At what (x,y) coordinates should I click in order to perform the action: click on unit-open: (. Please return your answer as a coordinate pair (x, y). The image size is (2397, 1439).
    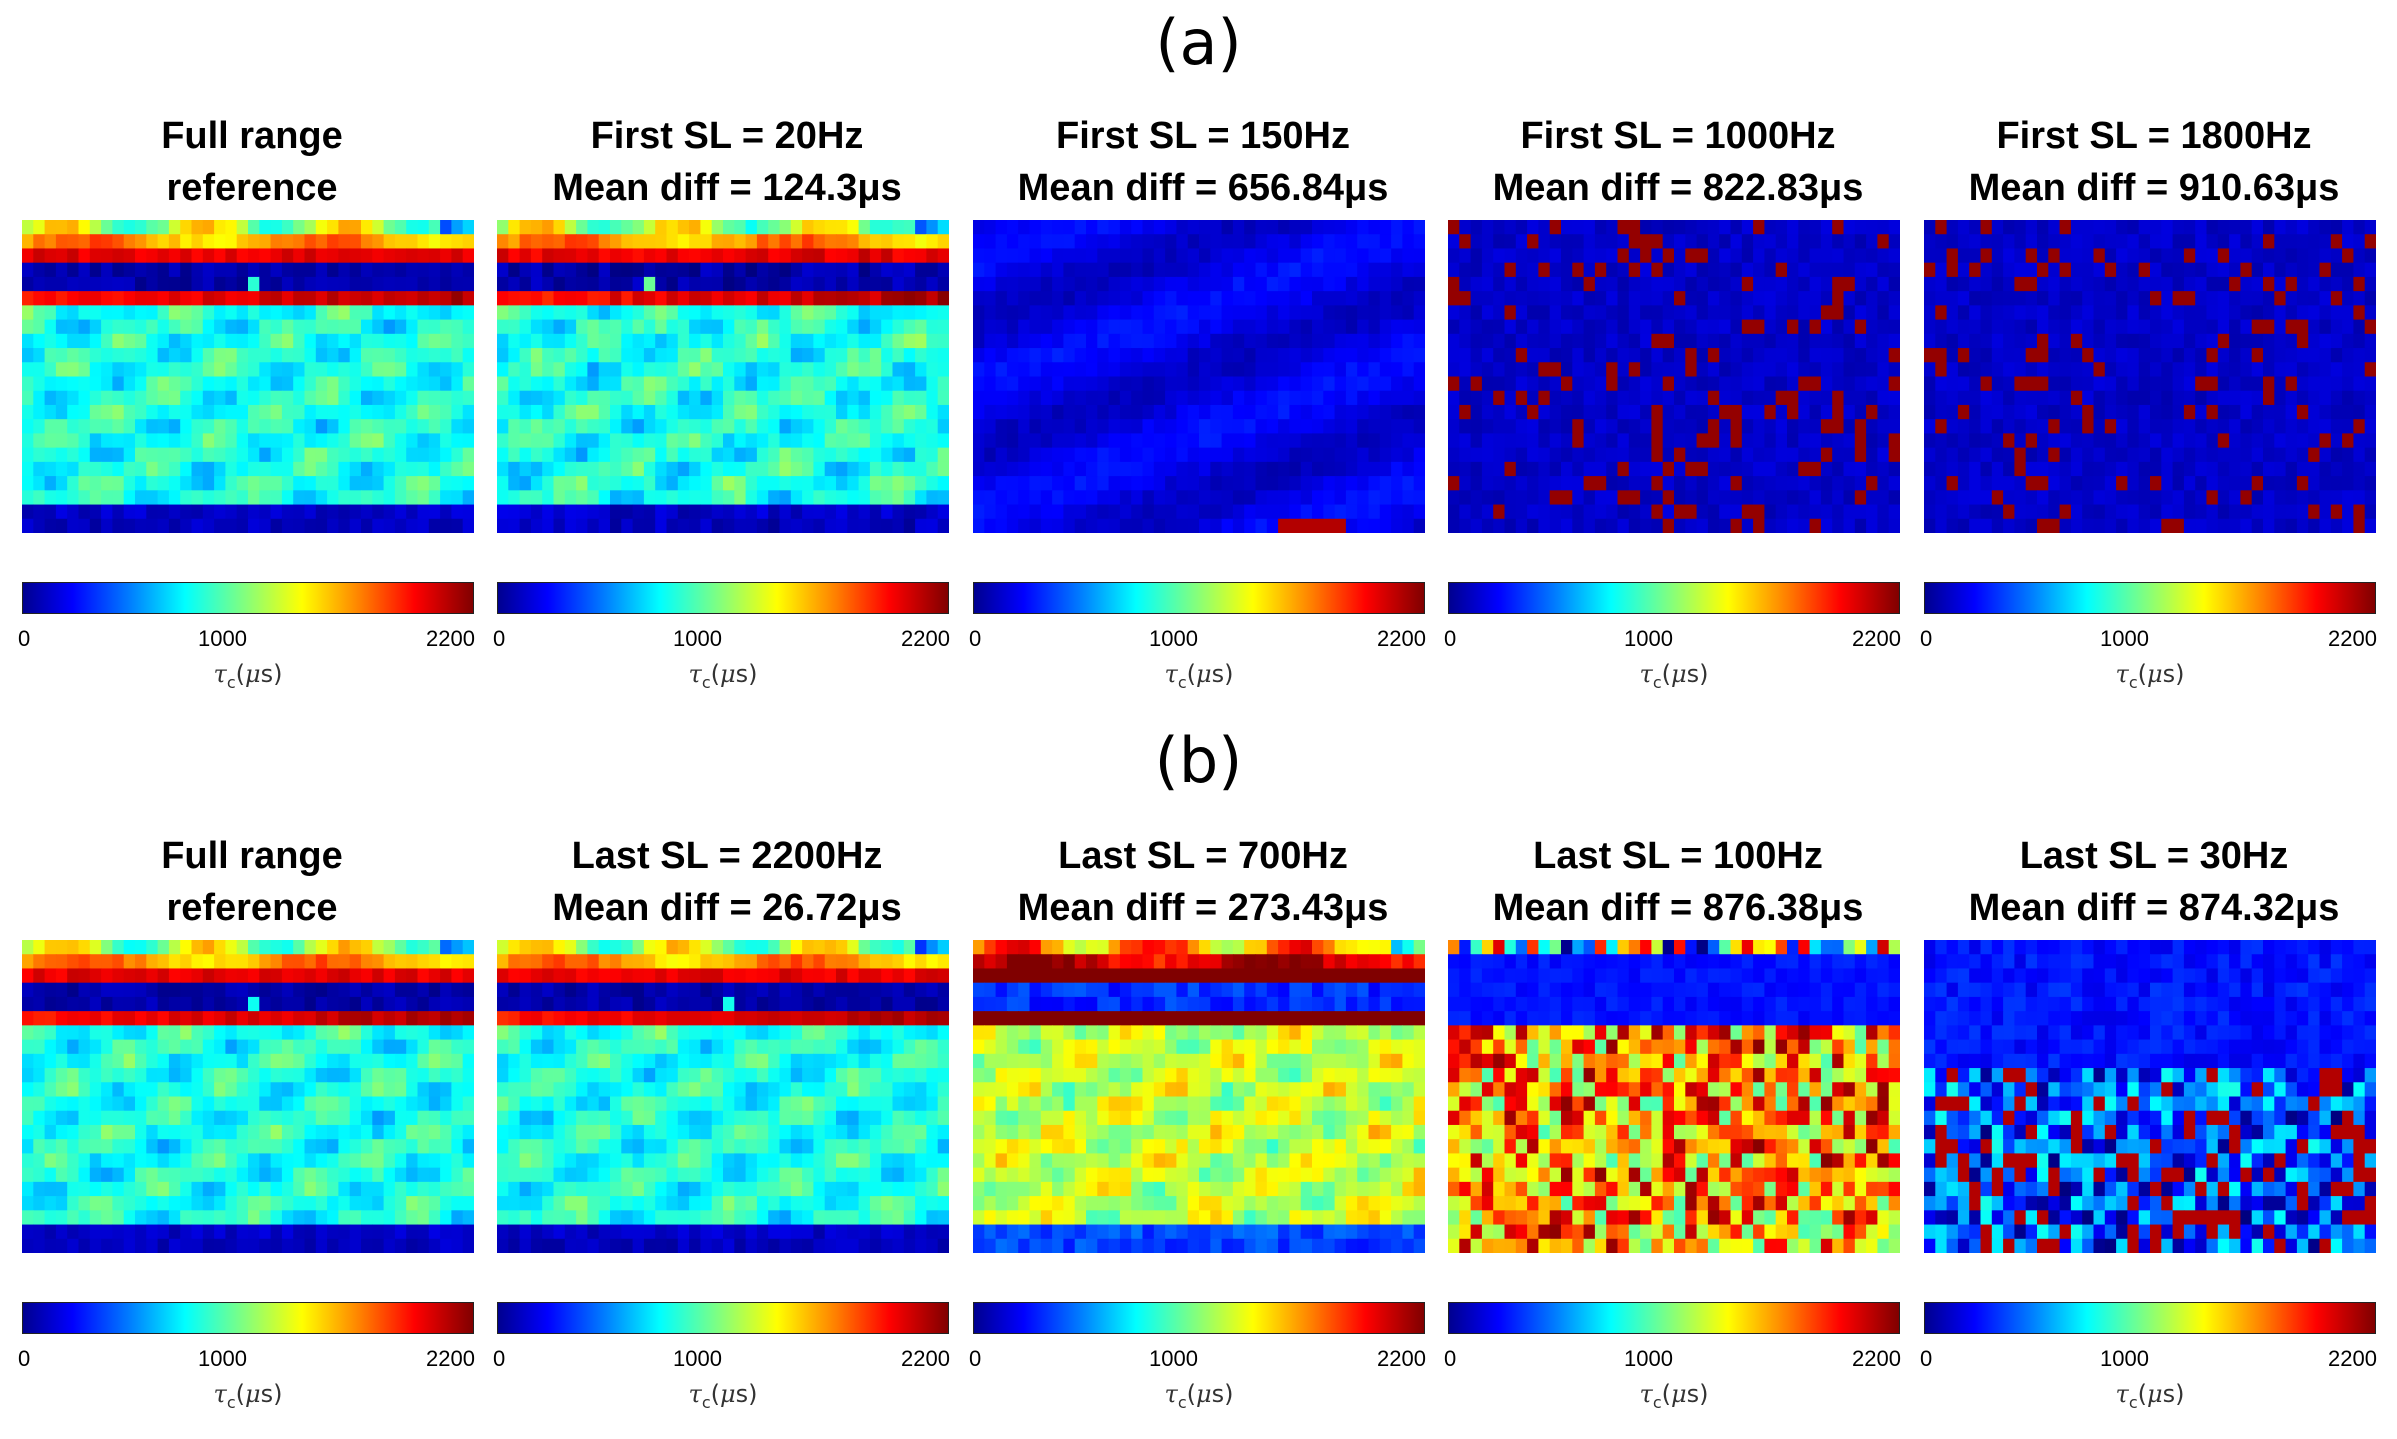
    Looking at the image, I should click on (715, 674).